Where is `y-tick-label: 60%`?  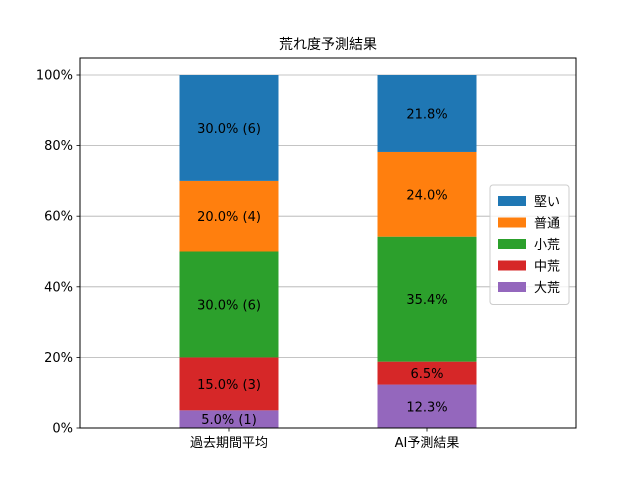 y-tick-label: 60% is located at coordinates (58, 217).